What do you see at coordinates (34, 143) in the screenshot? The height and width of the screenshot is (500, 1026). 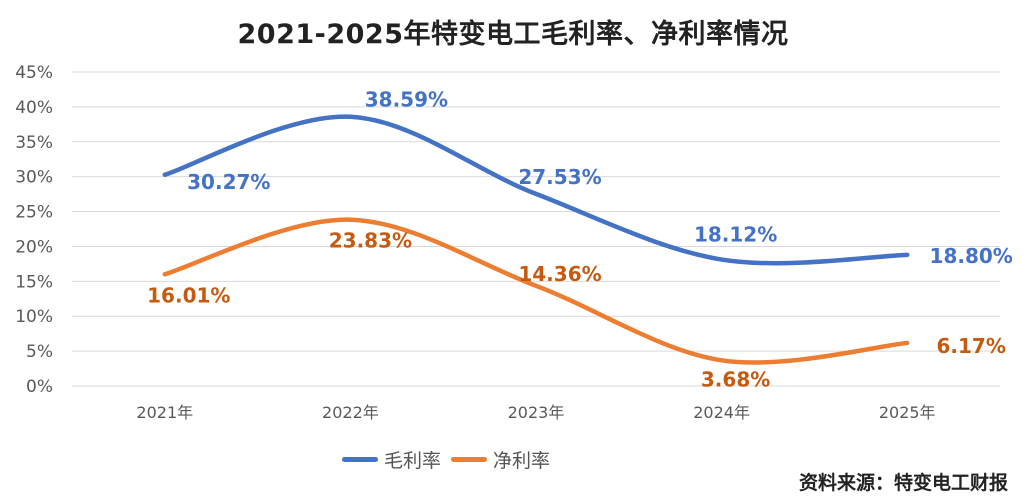 I see `y-tick-label: 35%` at bounding box center [34, 143].